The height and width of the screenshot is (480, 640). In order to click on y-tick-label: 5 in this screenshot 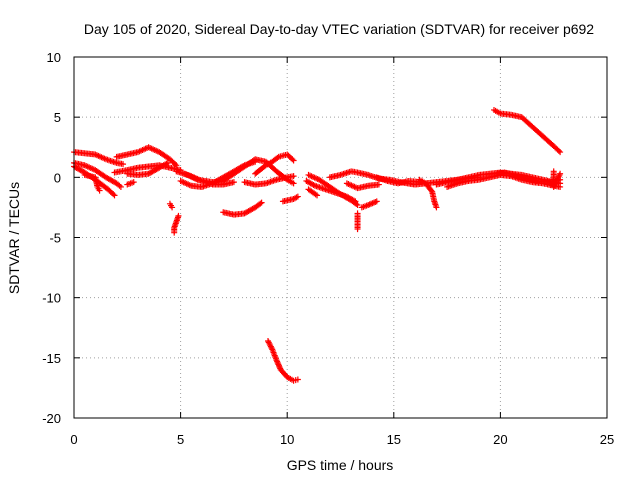, I will do `click(57, 117)`.